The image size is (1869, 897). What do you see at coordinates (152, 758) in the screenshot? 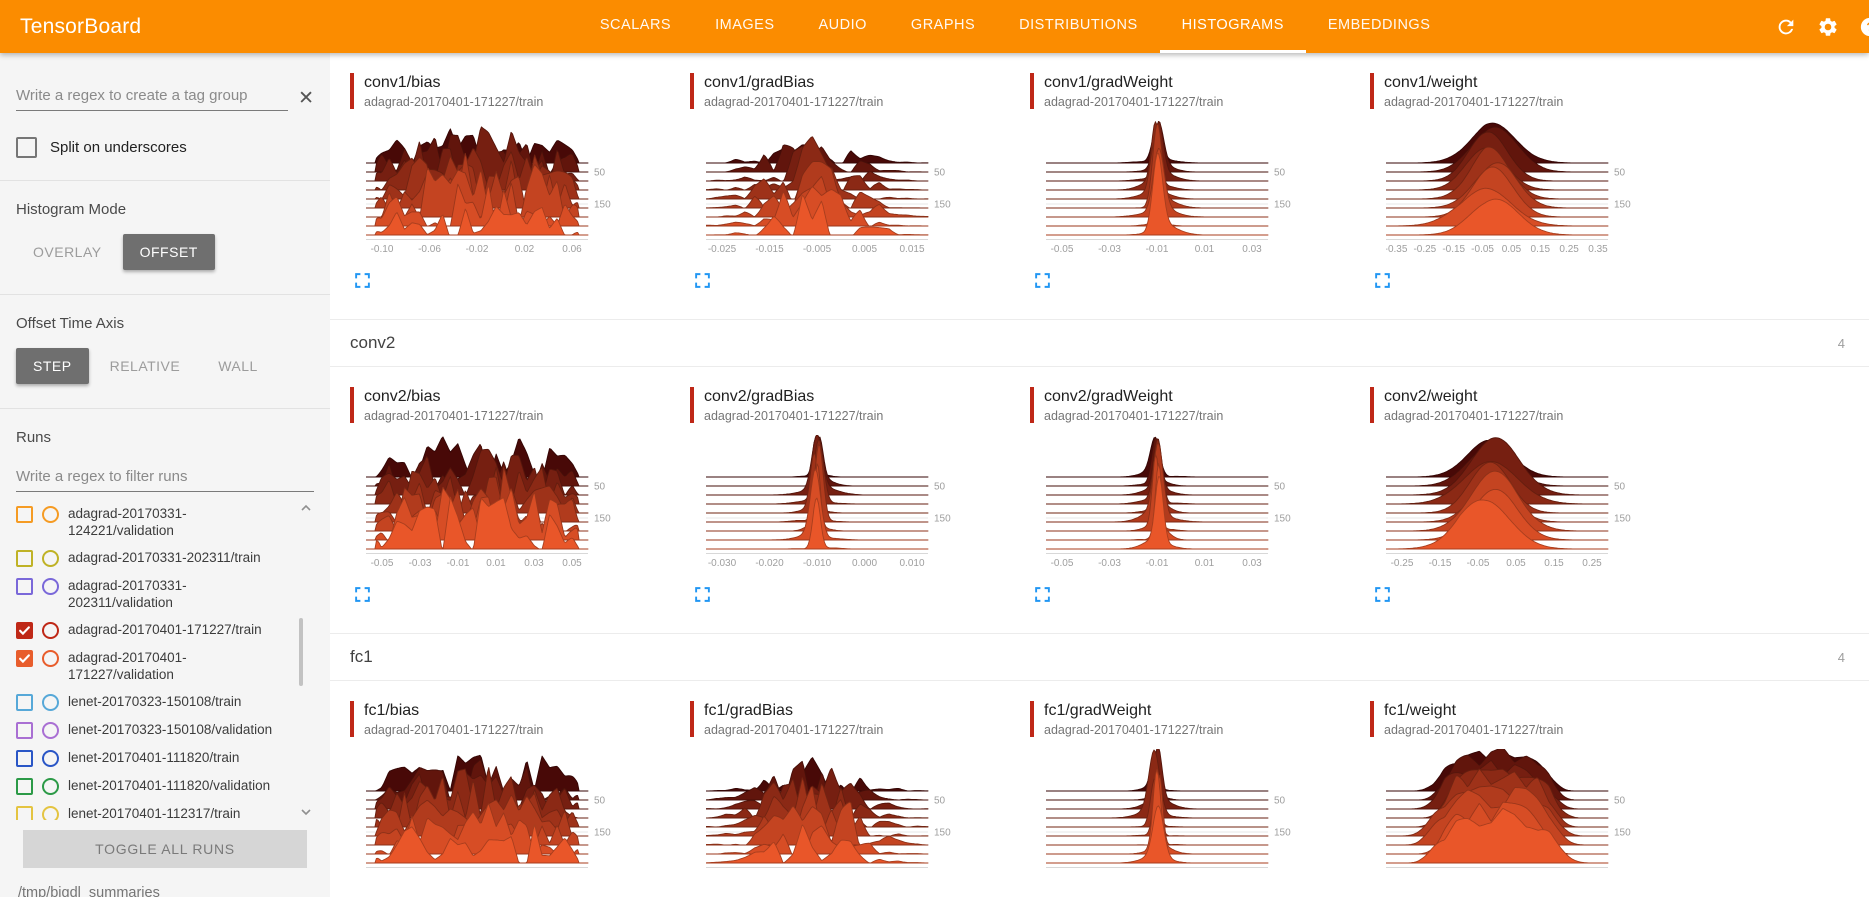
I see `run-row: lenet-20170401-111820/train` at bounding box center [152, 758].